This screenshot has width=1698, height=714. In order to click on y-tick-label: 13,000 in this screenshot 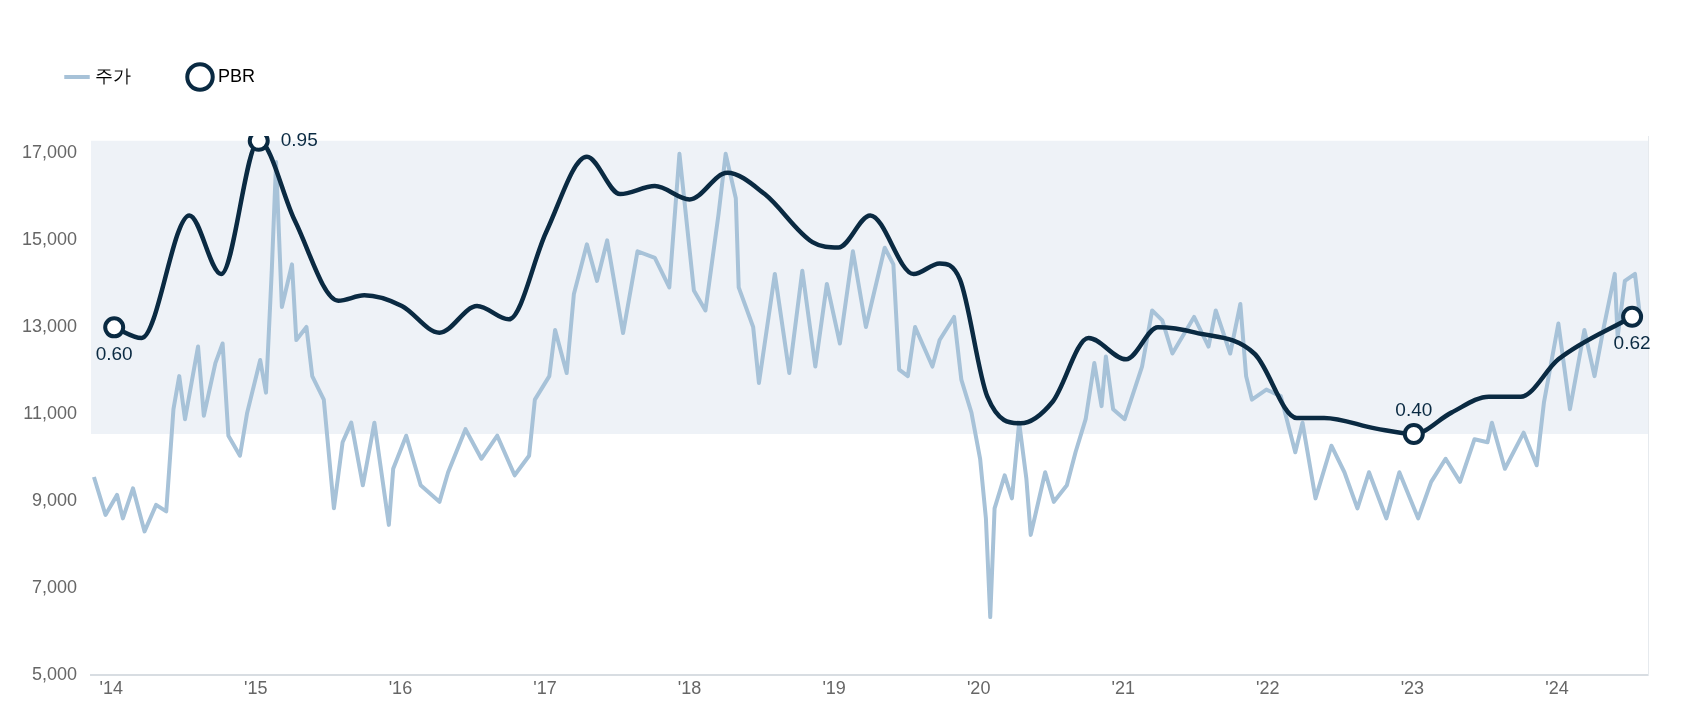, I will do `click(49, 326)`.